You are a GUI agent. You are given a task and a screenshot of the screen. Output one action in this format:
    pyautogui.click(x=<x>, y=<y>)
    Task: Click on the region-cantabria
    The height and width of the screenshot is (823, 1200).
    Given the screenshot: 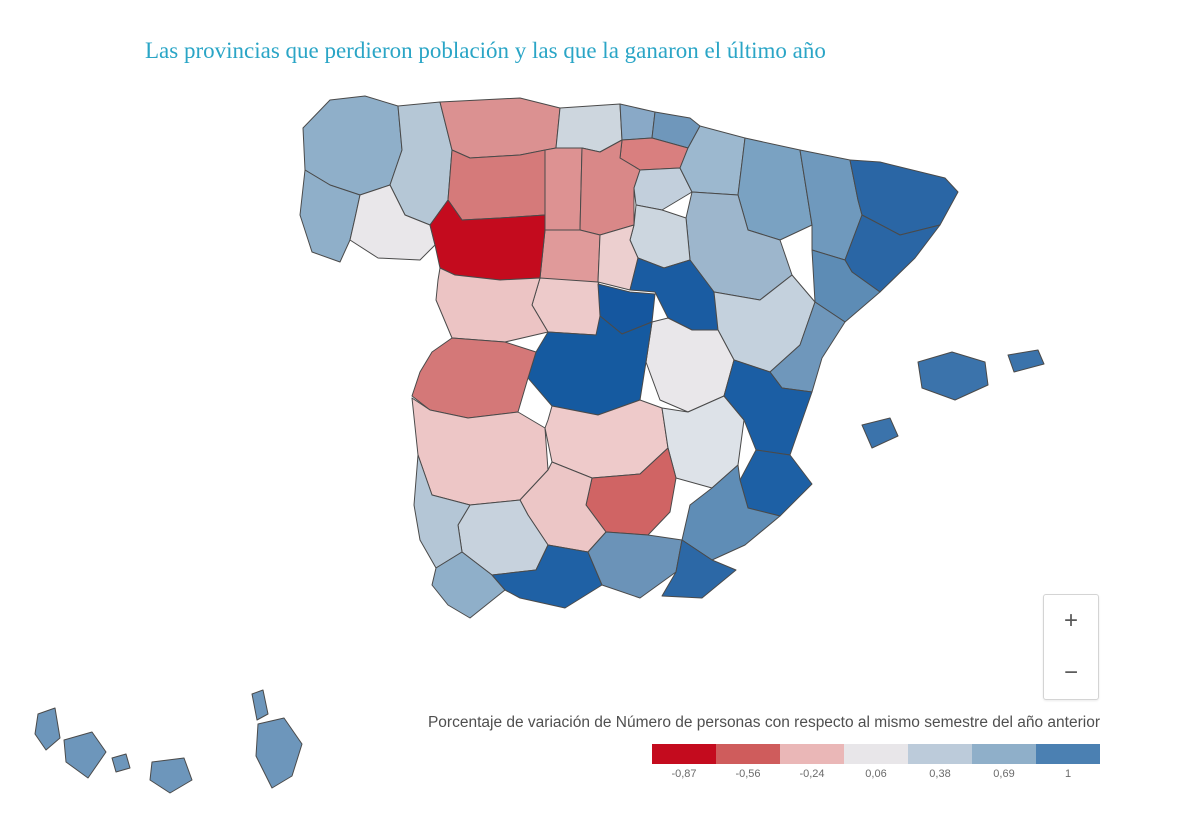 What is the action you would take?
    pyautogui.click(x=589, y=128)
    